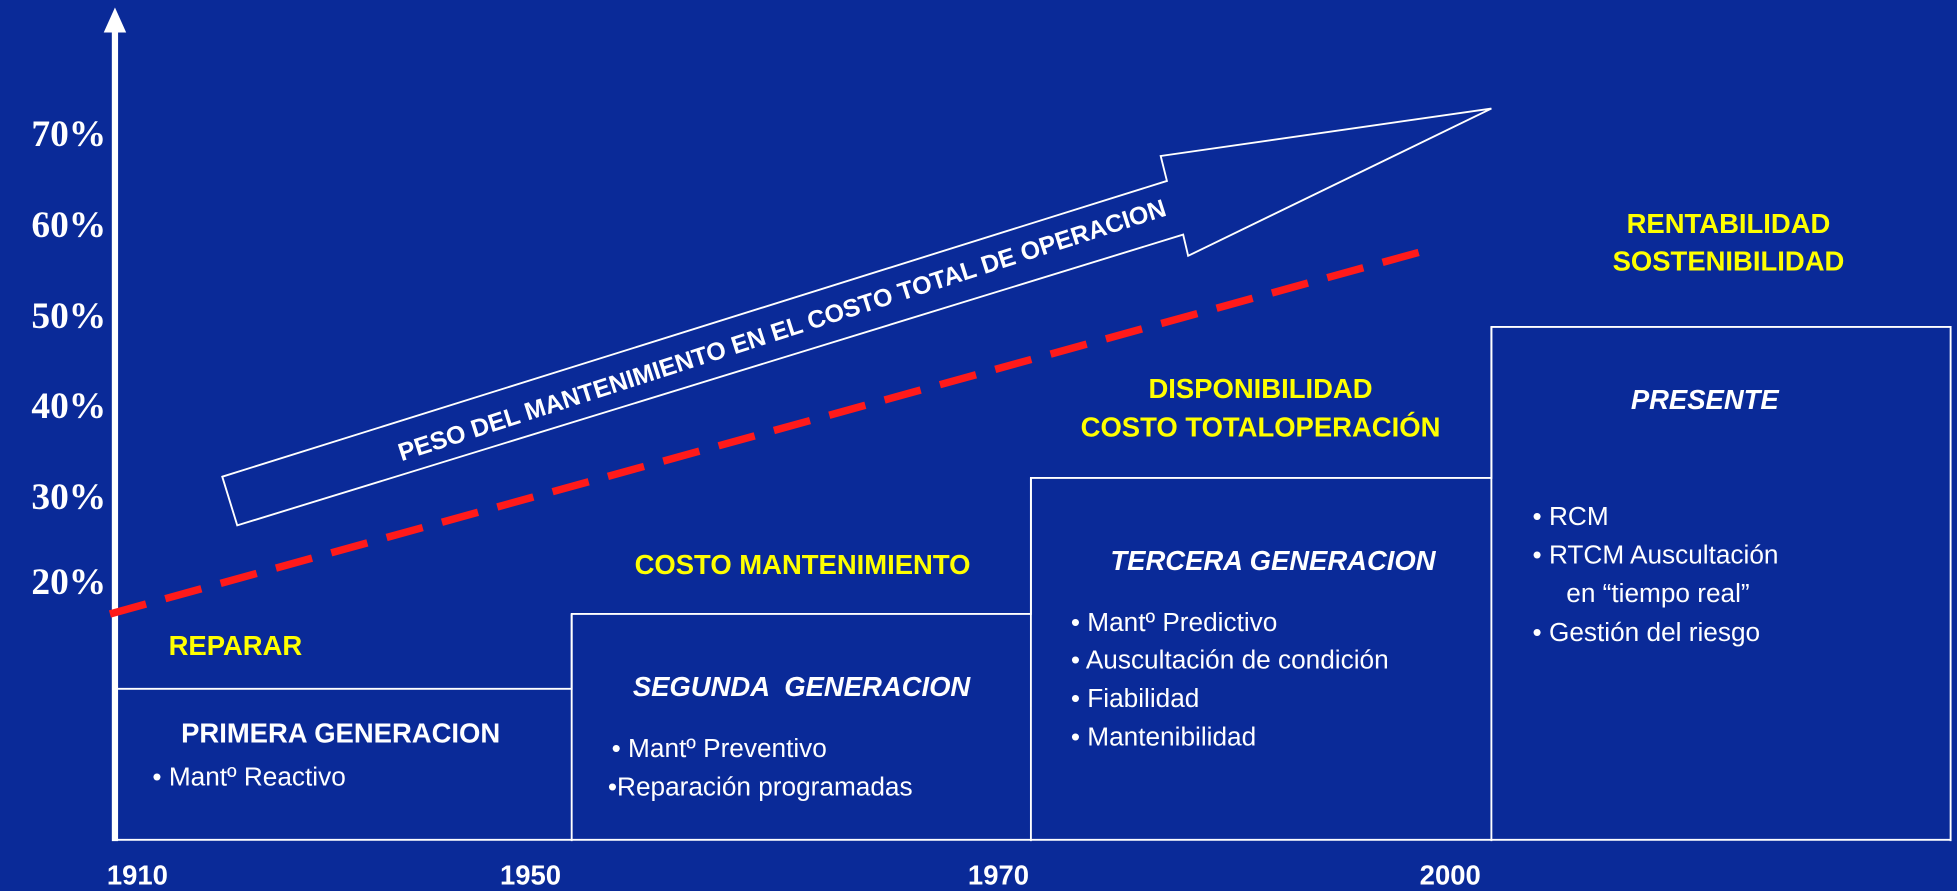 Image resolution: width=1957 pixels, height=891 pixels. Describe the element at coordinates (68, 497) in the screenshot. I see `y-label: 30%` at that location.